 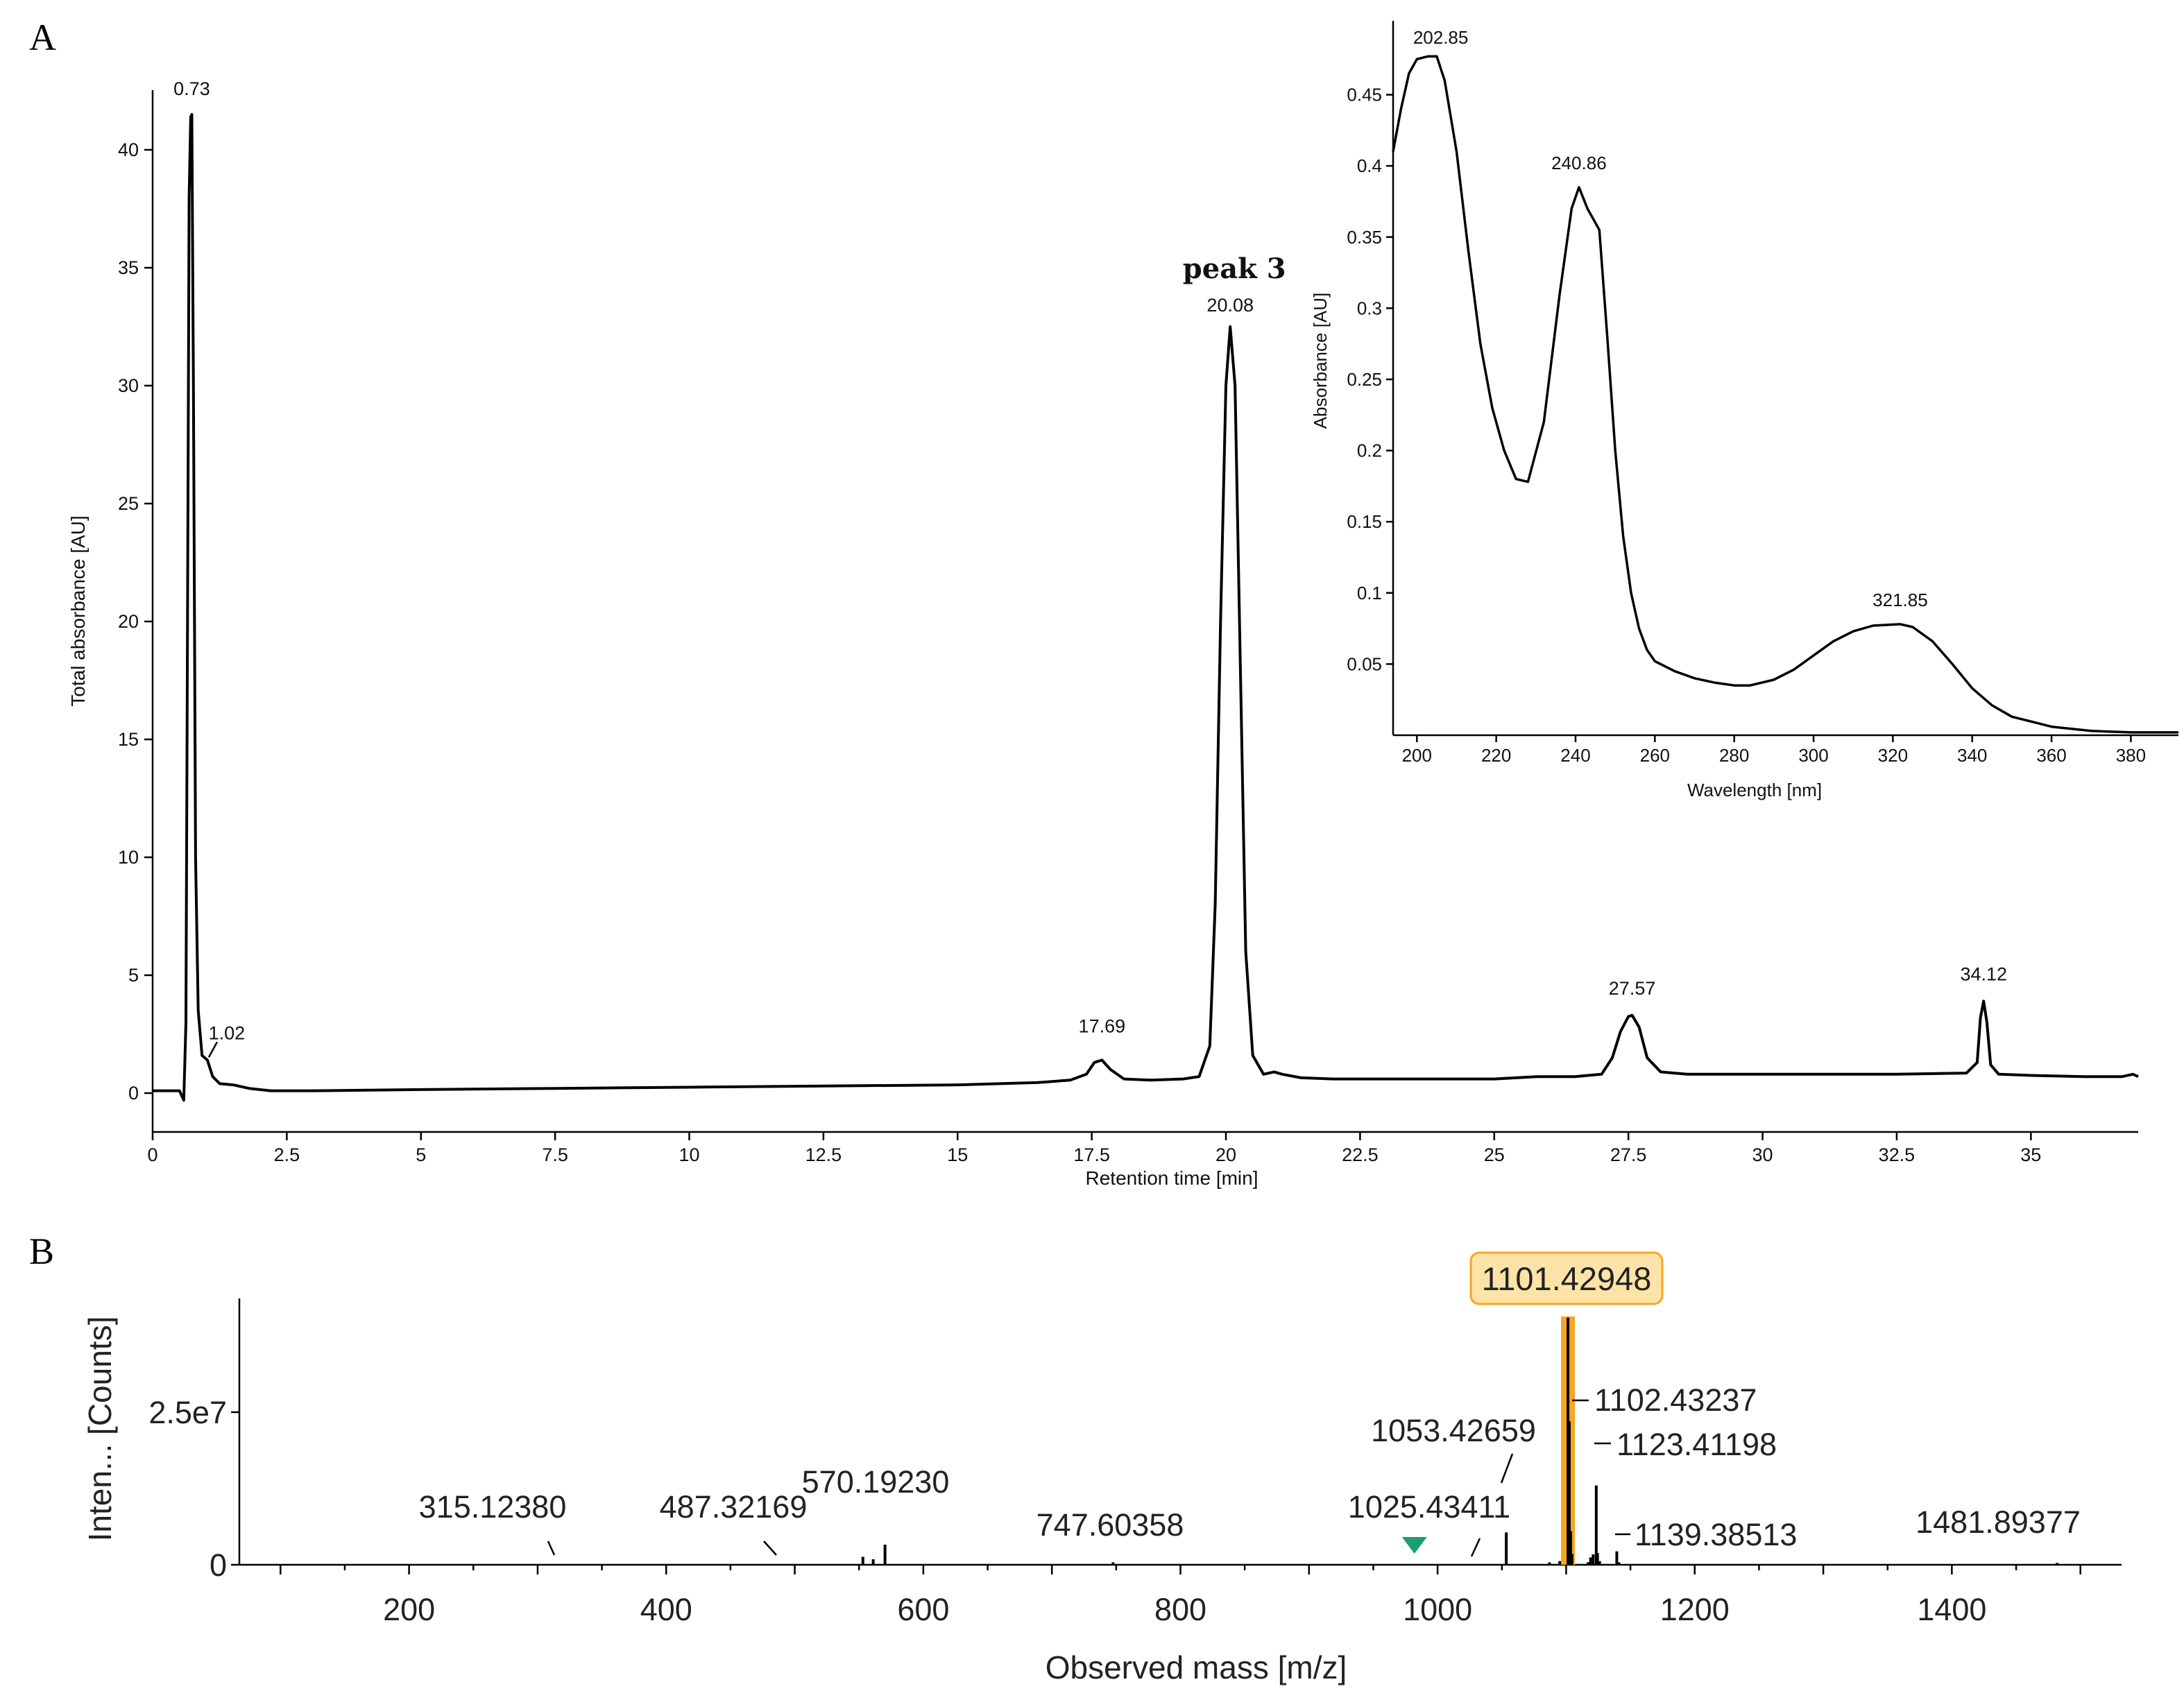 What do you see at coordinates (1102, 1025) in the screenshot?
I see `chromatogram-peak-label: 17.69` at bounding box center [1102, 1025].